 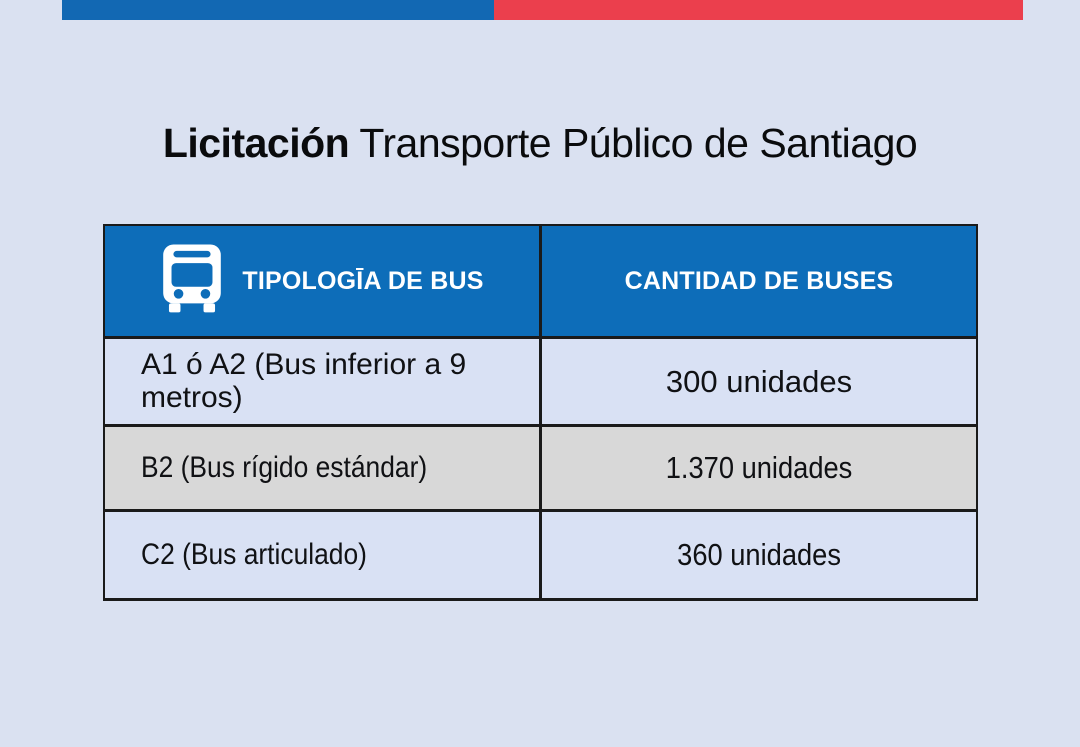 What do you see at coordinates (254, 554) in the screenshot?
I see `tipologia-value: C2 (Bus articulado)` at bounding box center [254, 554].